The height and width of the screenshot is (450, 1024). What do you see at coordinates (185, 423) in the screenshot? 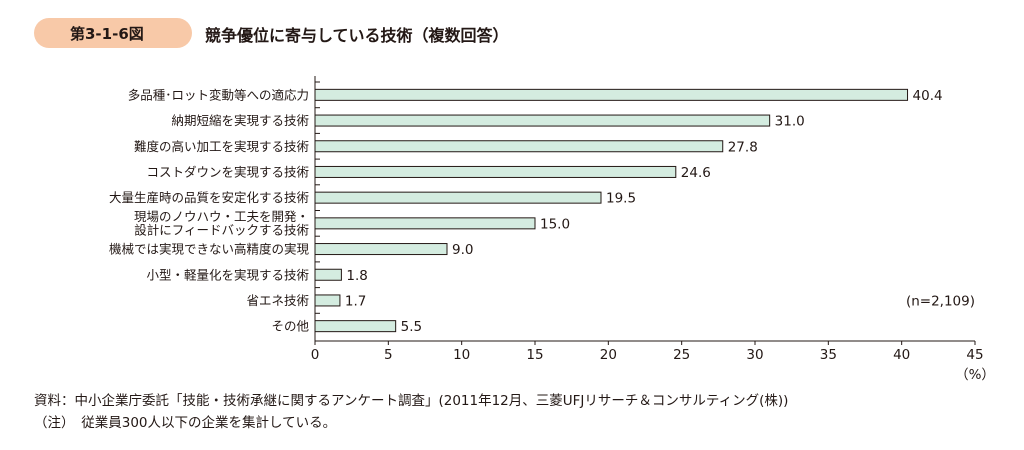
I see `footnote: （注） 従業員300人以下の企業を集計している。` at bounding box center [185, 423].